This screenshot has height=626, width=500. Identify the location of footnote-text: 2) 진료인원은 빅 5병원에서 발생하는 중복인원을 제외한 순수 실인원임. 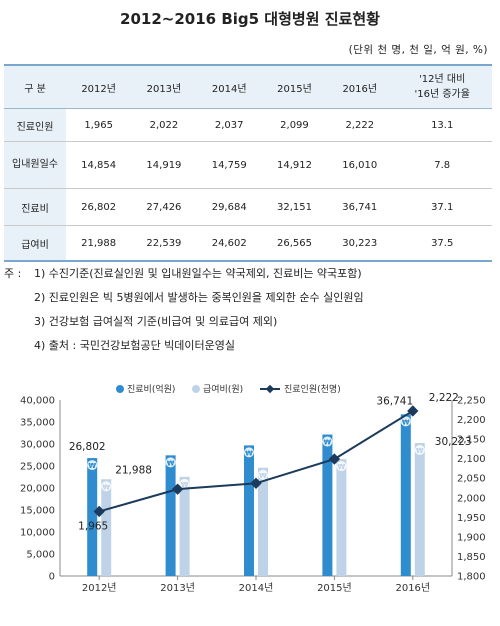
(199, 297).